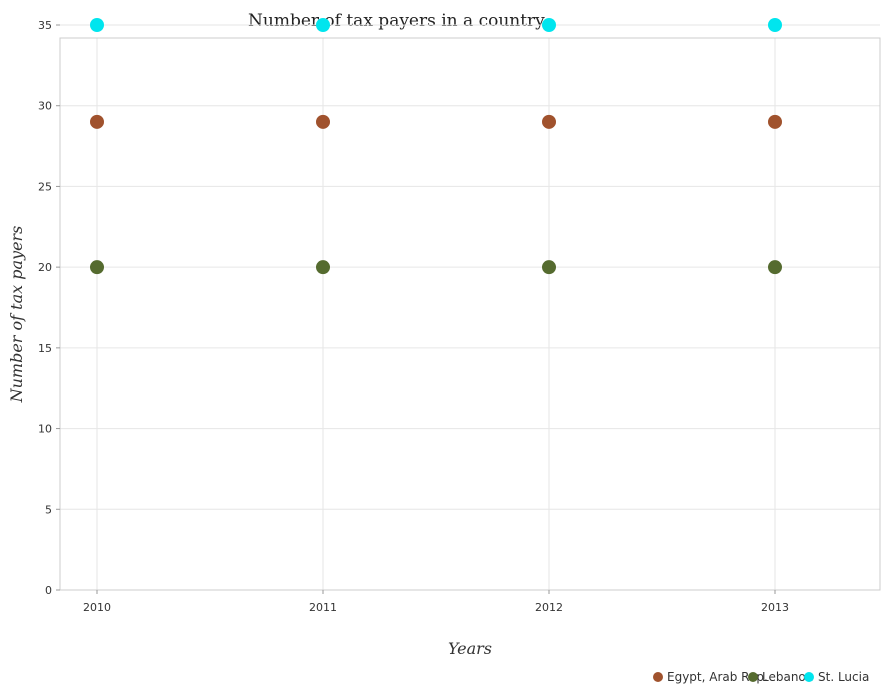 Image resolution: width=888 pixels, height=700 pixels. I want to click on x-axis-ticks: 2010 2011 2012 2013, so click(436, 602).